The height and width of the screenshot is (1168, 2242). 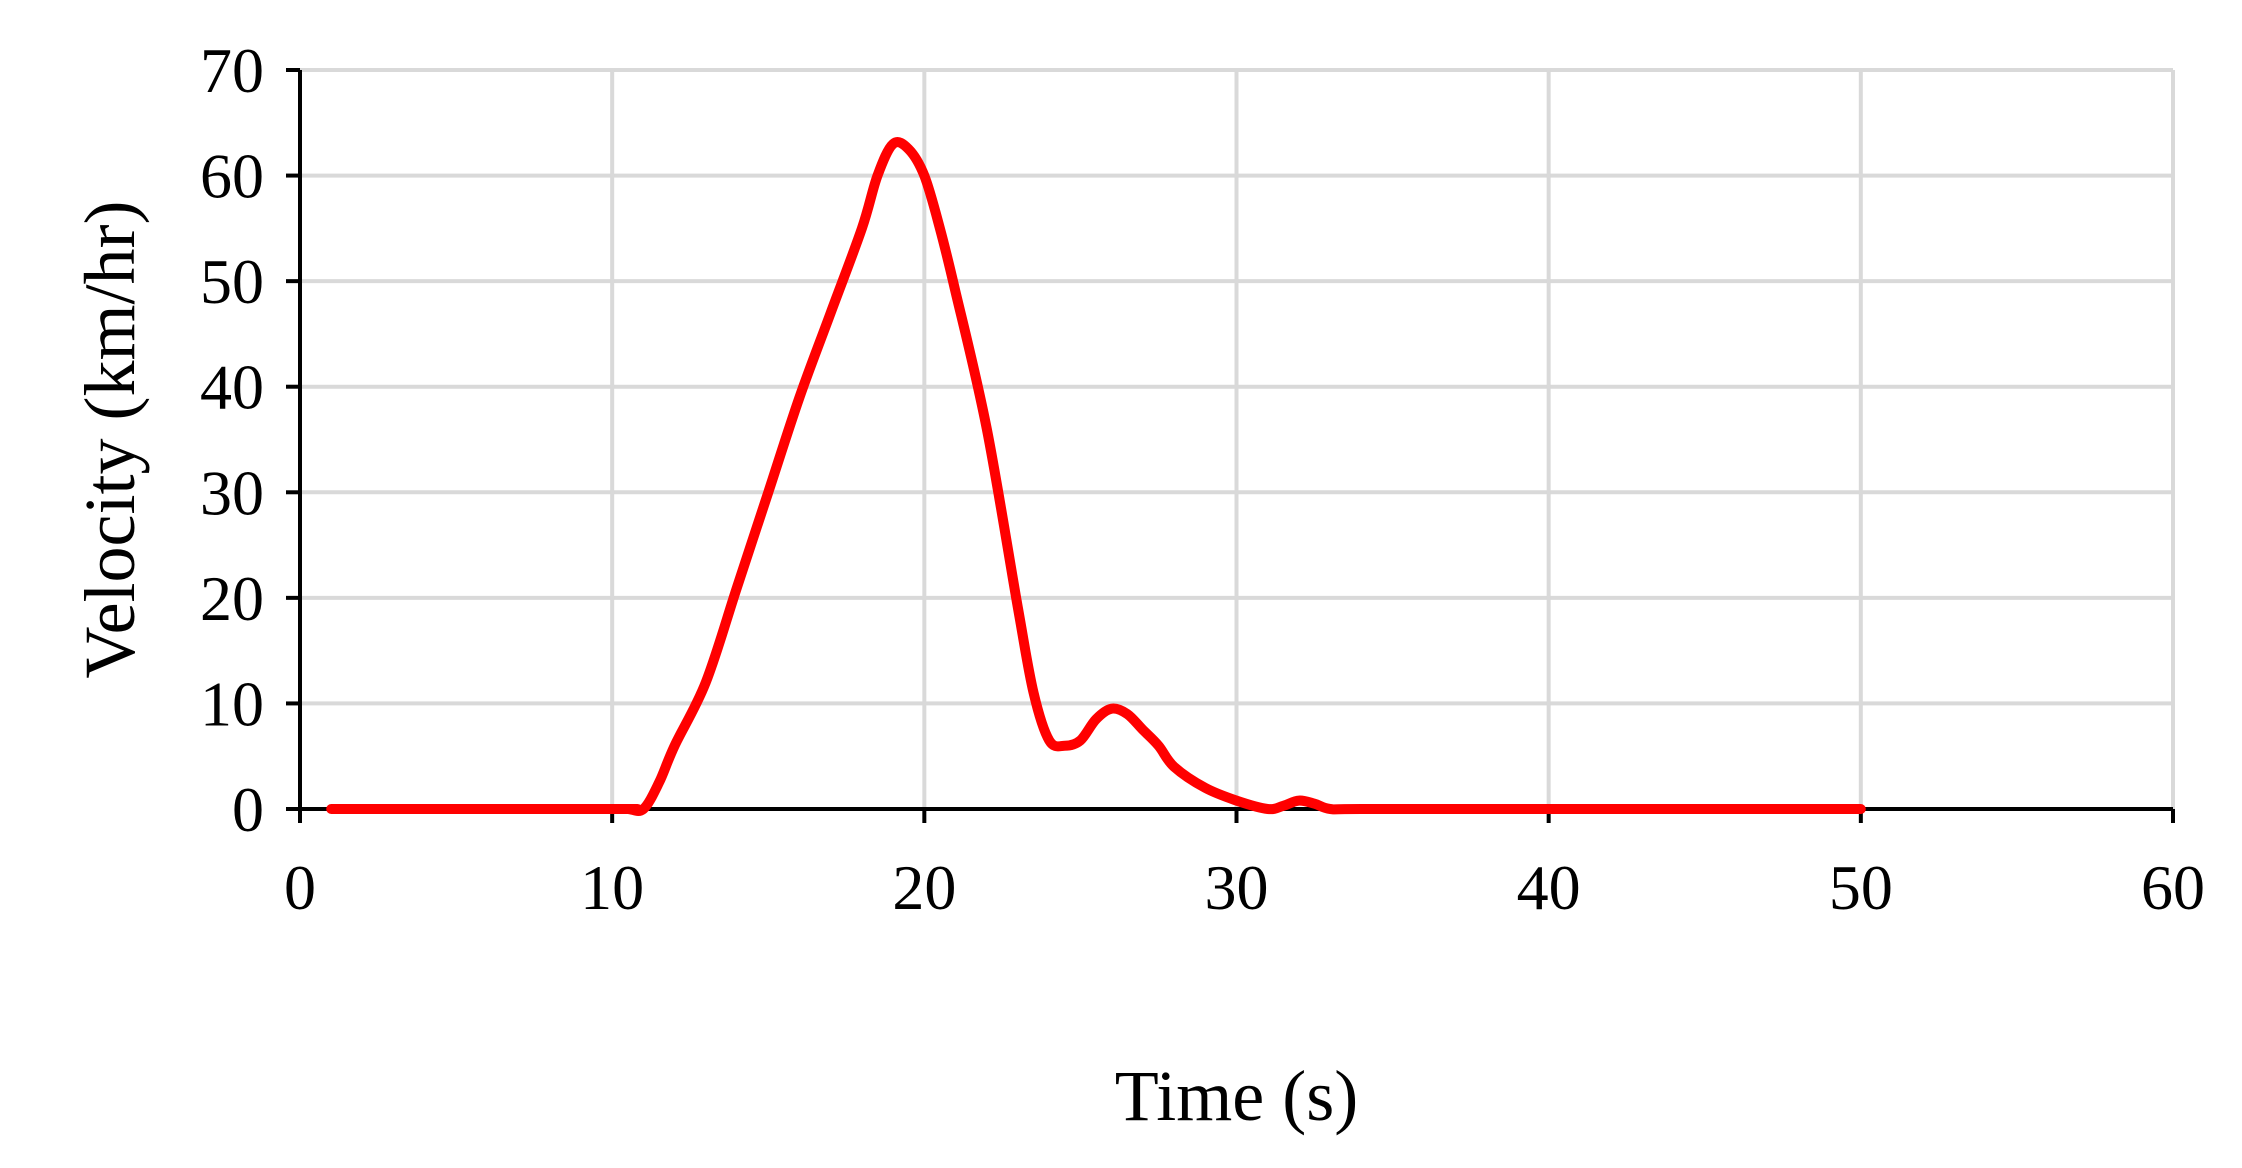 What do you see at coordinates (612, 887) in the screenshot?
I see `x-tick-label: 10` at bounding box center [612, 887].